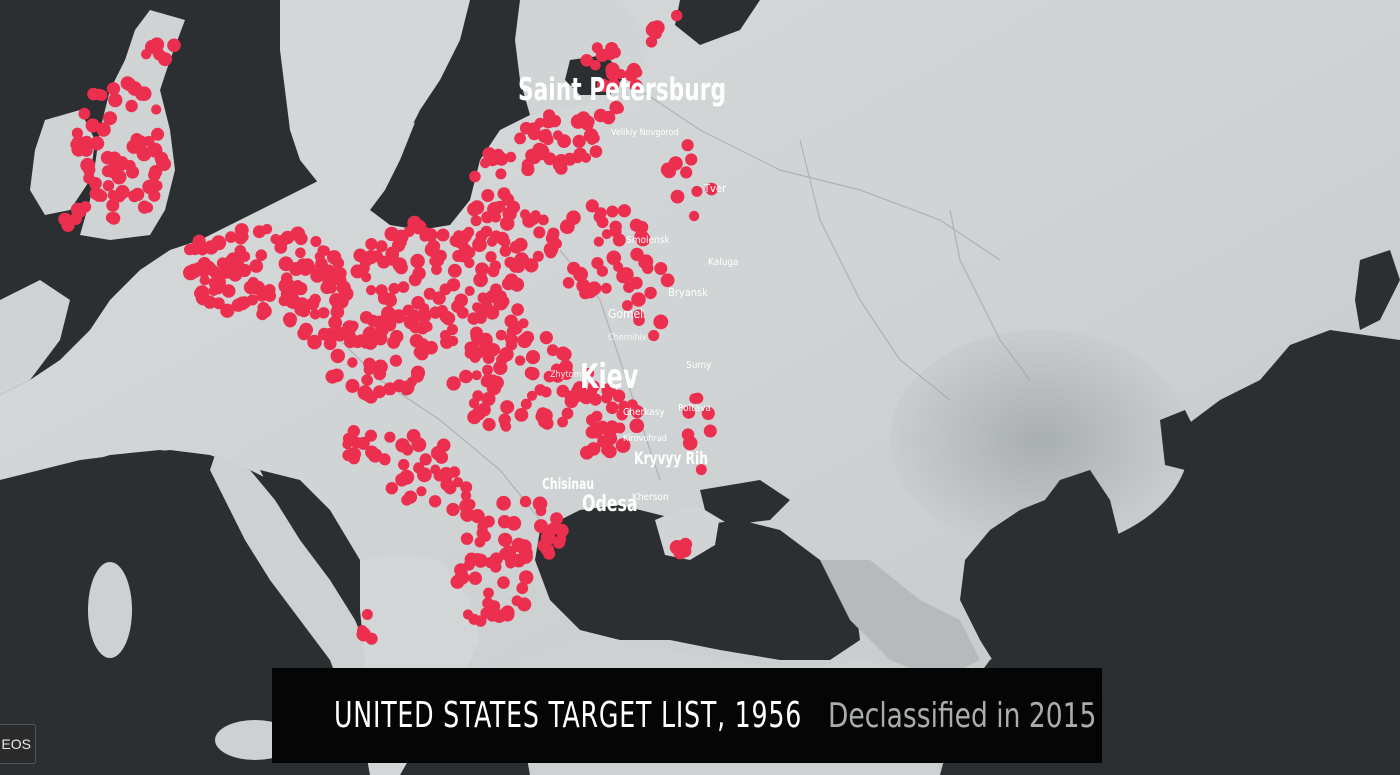 The image size is (1400, 775). Describe the element at coordinates (1040, 440) in the screenshot. I see `caspian-depression` at that location.